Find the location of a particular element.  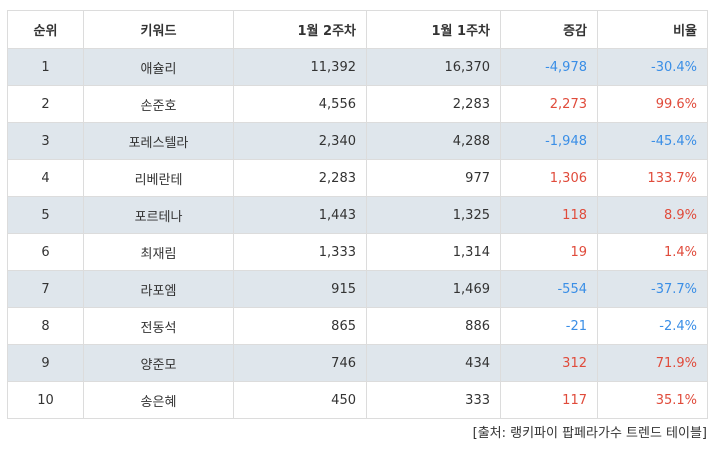

table-row: 7 라포엠 915 1,469 -554 -37.7% is located at coordinates (357, 289).